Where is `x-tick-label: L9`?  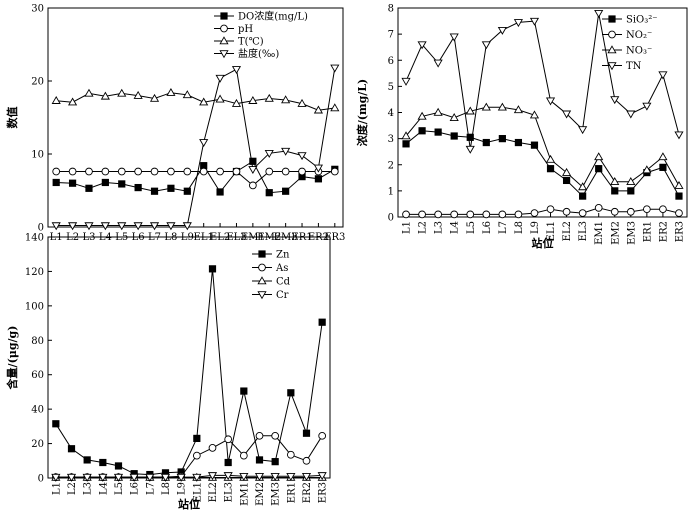 x-tick-label: L9 is located at coordinates (182, 488).